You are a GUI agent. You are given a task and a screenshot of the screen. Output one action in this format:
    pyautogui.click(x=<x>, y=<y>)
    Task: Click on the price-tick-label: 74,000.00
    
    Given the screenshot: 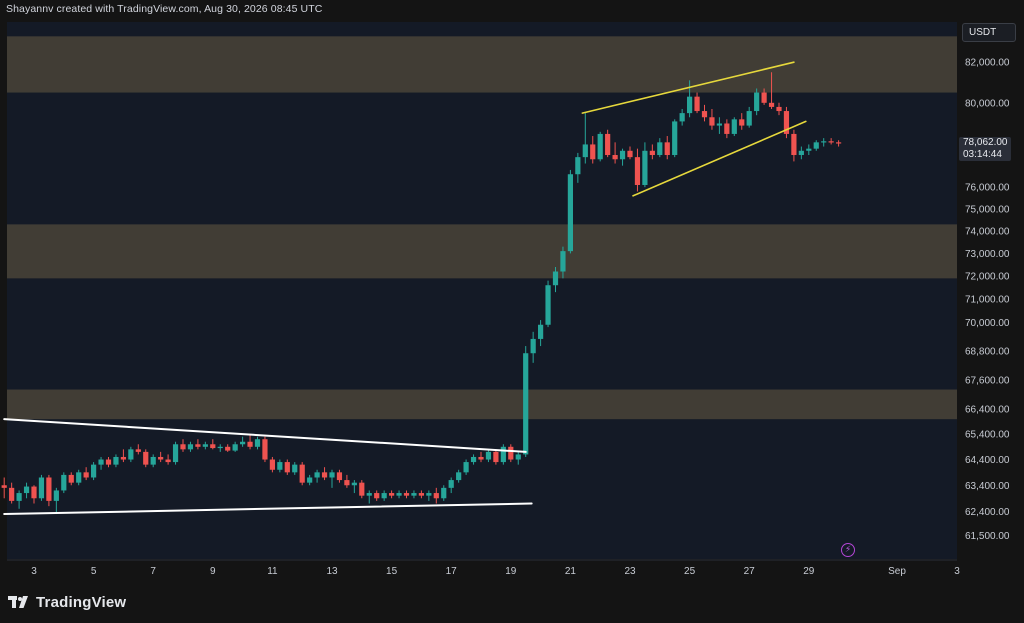 What is the action you would take?
    pyautogui.click(x=987, y=232)
    